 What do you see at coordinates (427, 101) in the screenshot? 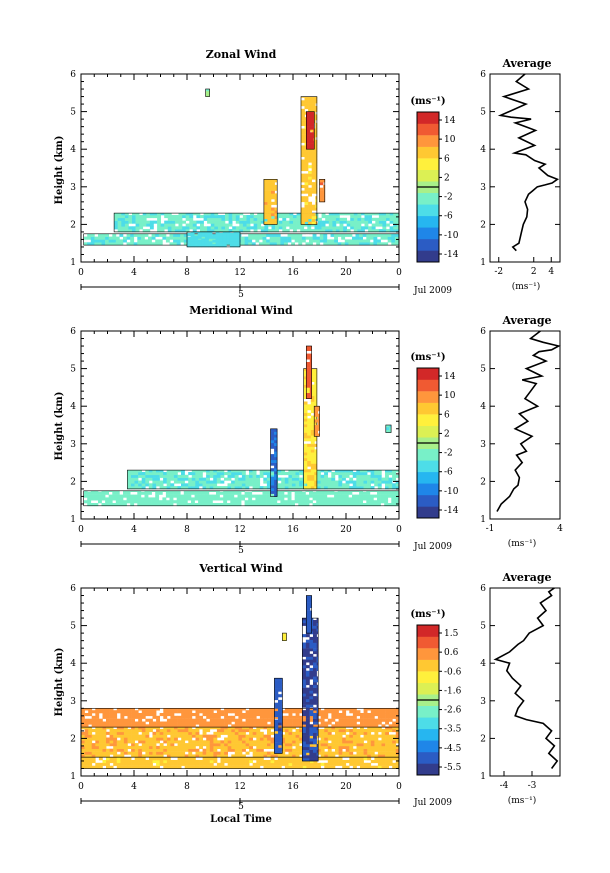
I see `colorbar-unit: (ms⁻¹)` at bounding box center [427, 101].